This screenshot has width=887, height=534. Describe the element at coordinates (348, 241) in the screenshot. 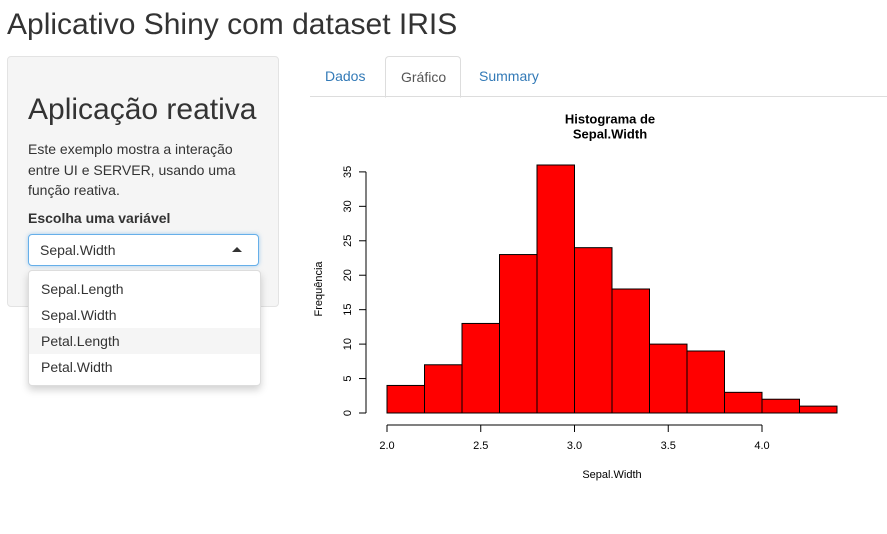

I see `y-tick-label: 25` at that location.